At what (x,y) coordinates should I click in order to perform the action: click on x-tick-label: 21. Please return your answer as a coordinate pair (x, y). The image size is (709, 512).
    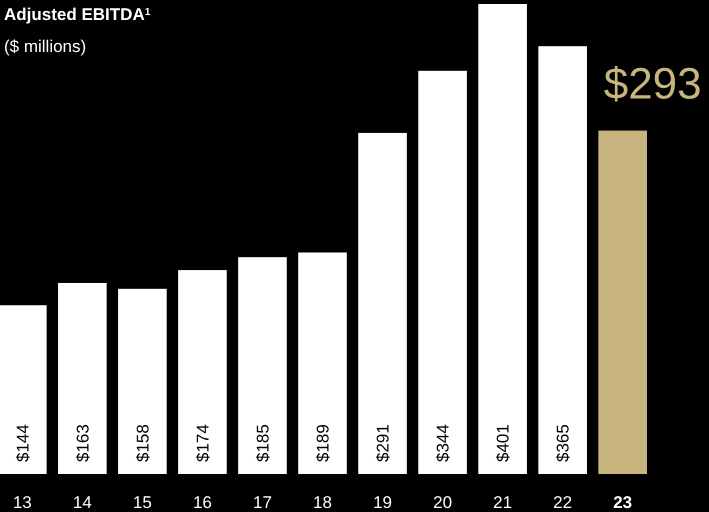
    Looking at the image, I should click on (502, 502).